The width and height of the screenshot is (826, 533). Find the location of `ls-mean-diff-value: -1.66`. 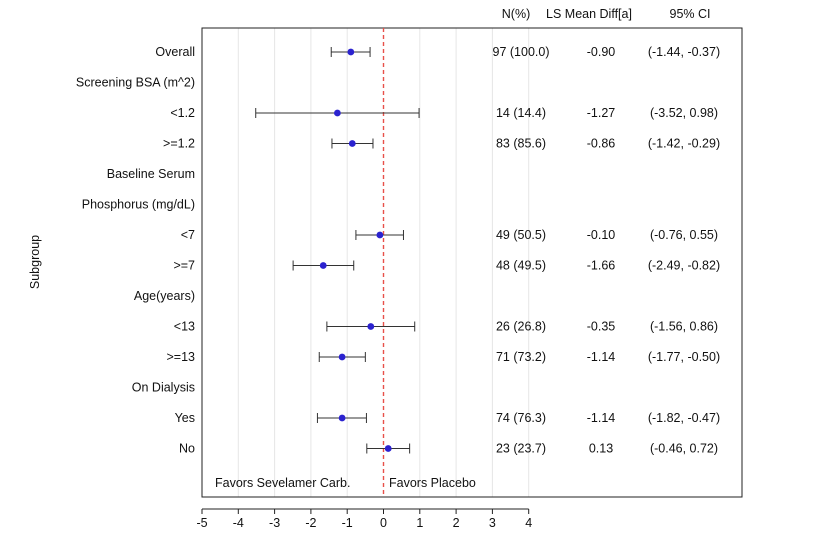

ls-mean-diff-value: -1.66 is located at coordinates (601, 266).